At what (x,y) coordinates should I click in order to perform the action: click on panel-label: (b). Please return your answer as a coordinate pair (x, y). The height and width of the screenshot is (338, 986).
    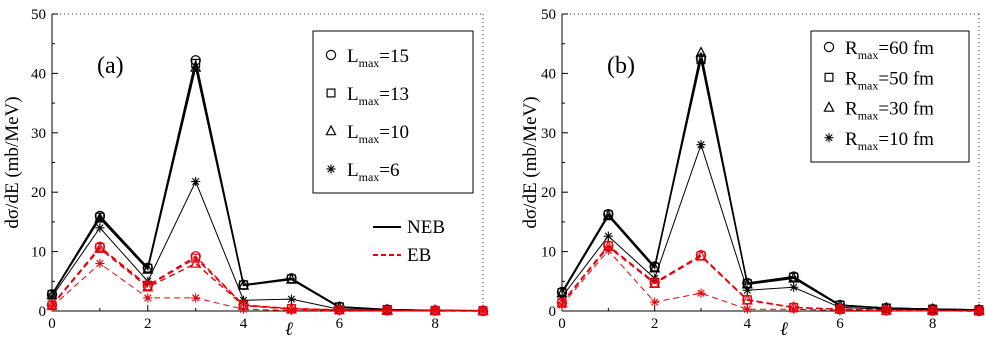
    Looking at the image, I should click on (621, 66).